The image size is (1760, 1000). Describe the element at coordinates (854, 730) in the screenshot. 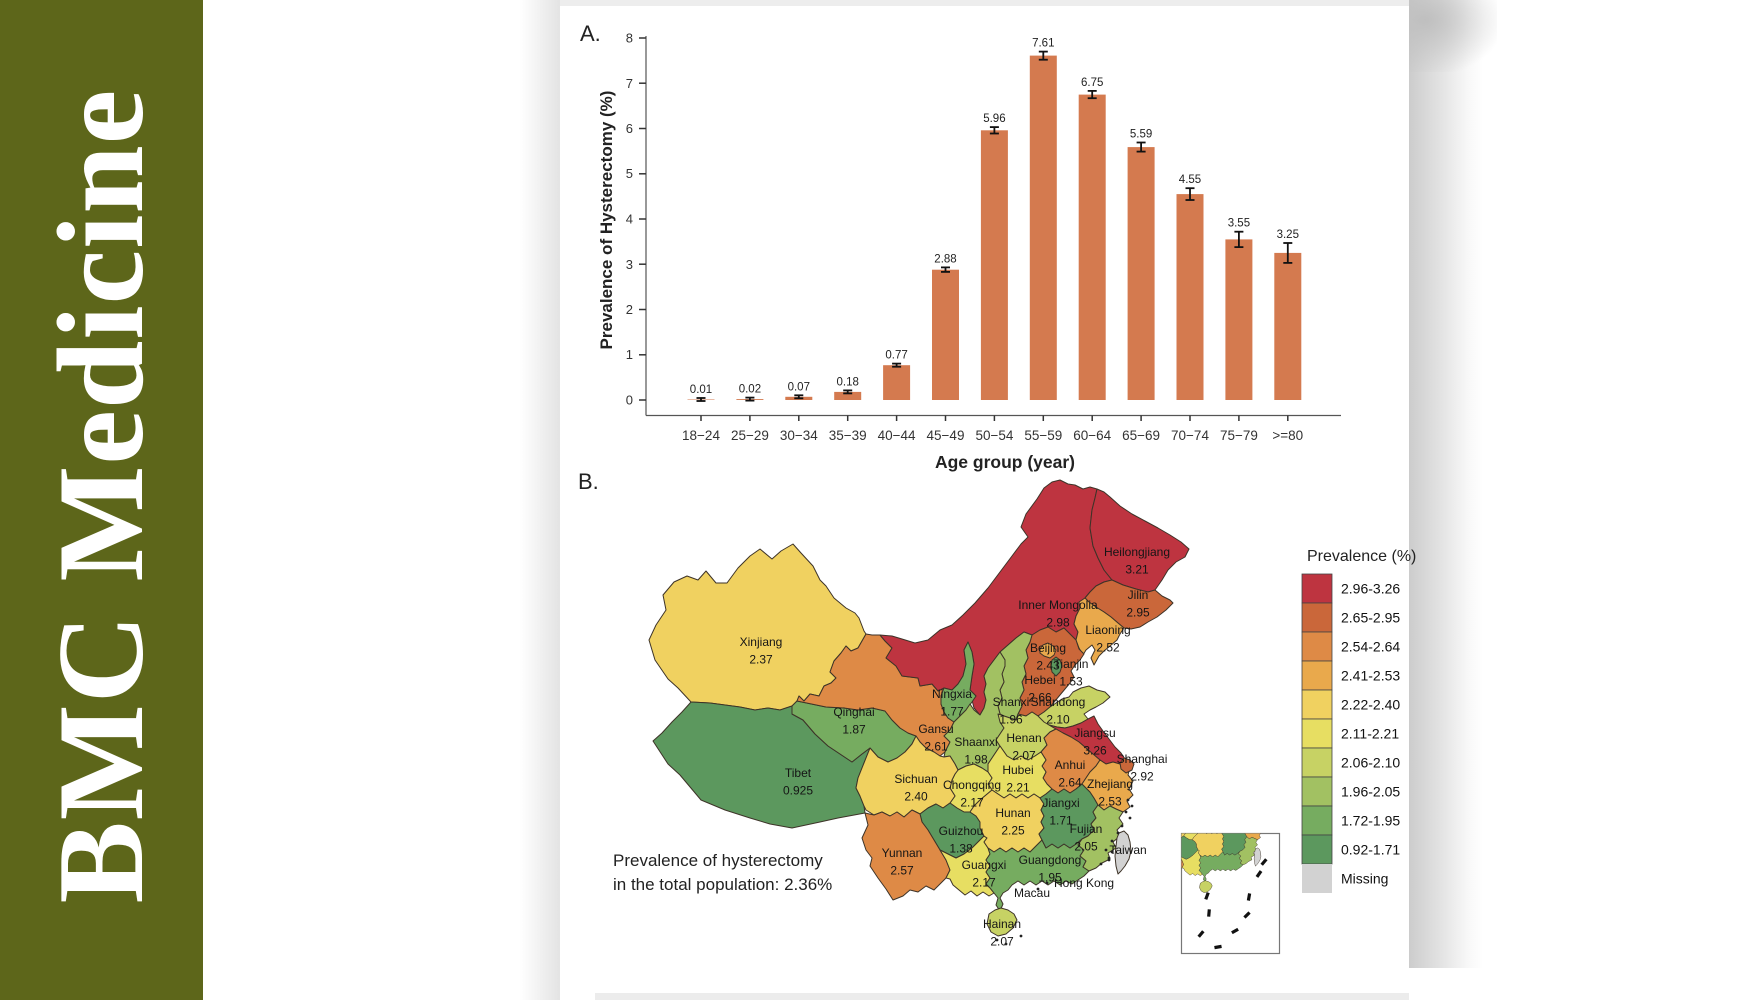

I see `svg-text: 1.87` at that location.